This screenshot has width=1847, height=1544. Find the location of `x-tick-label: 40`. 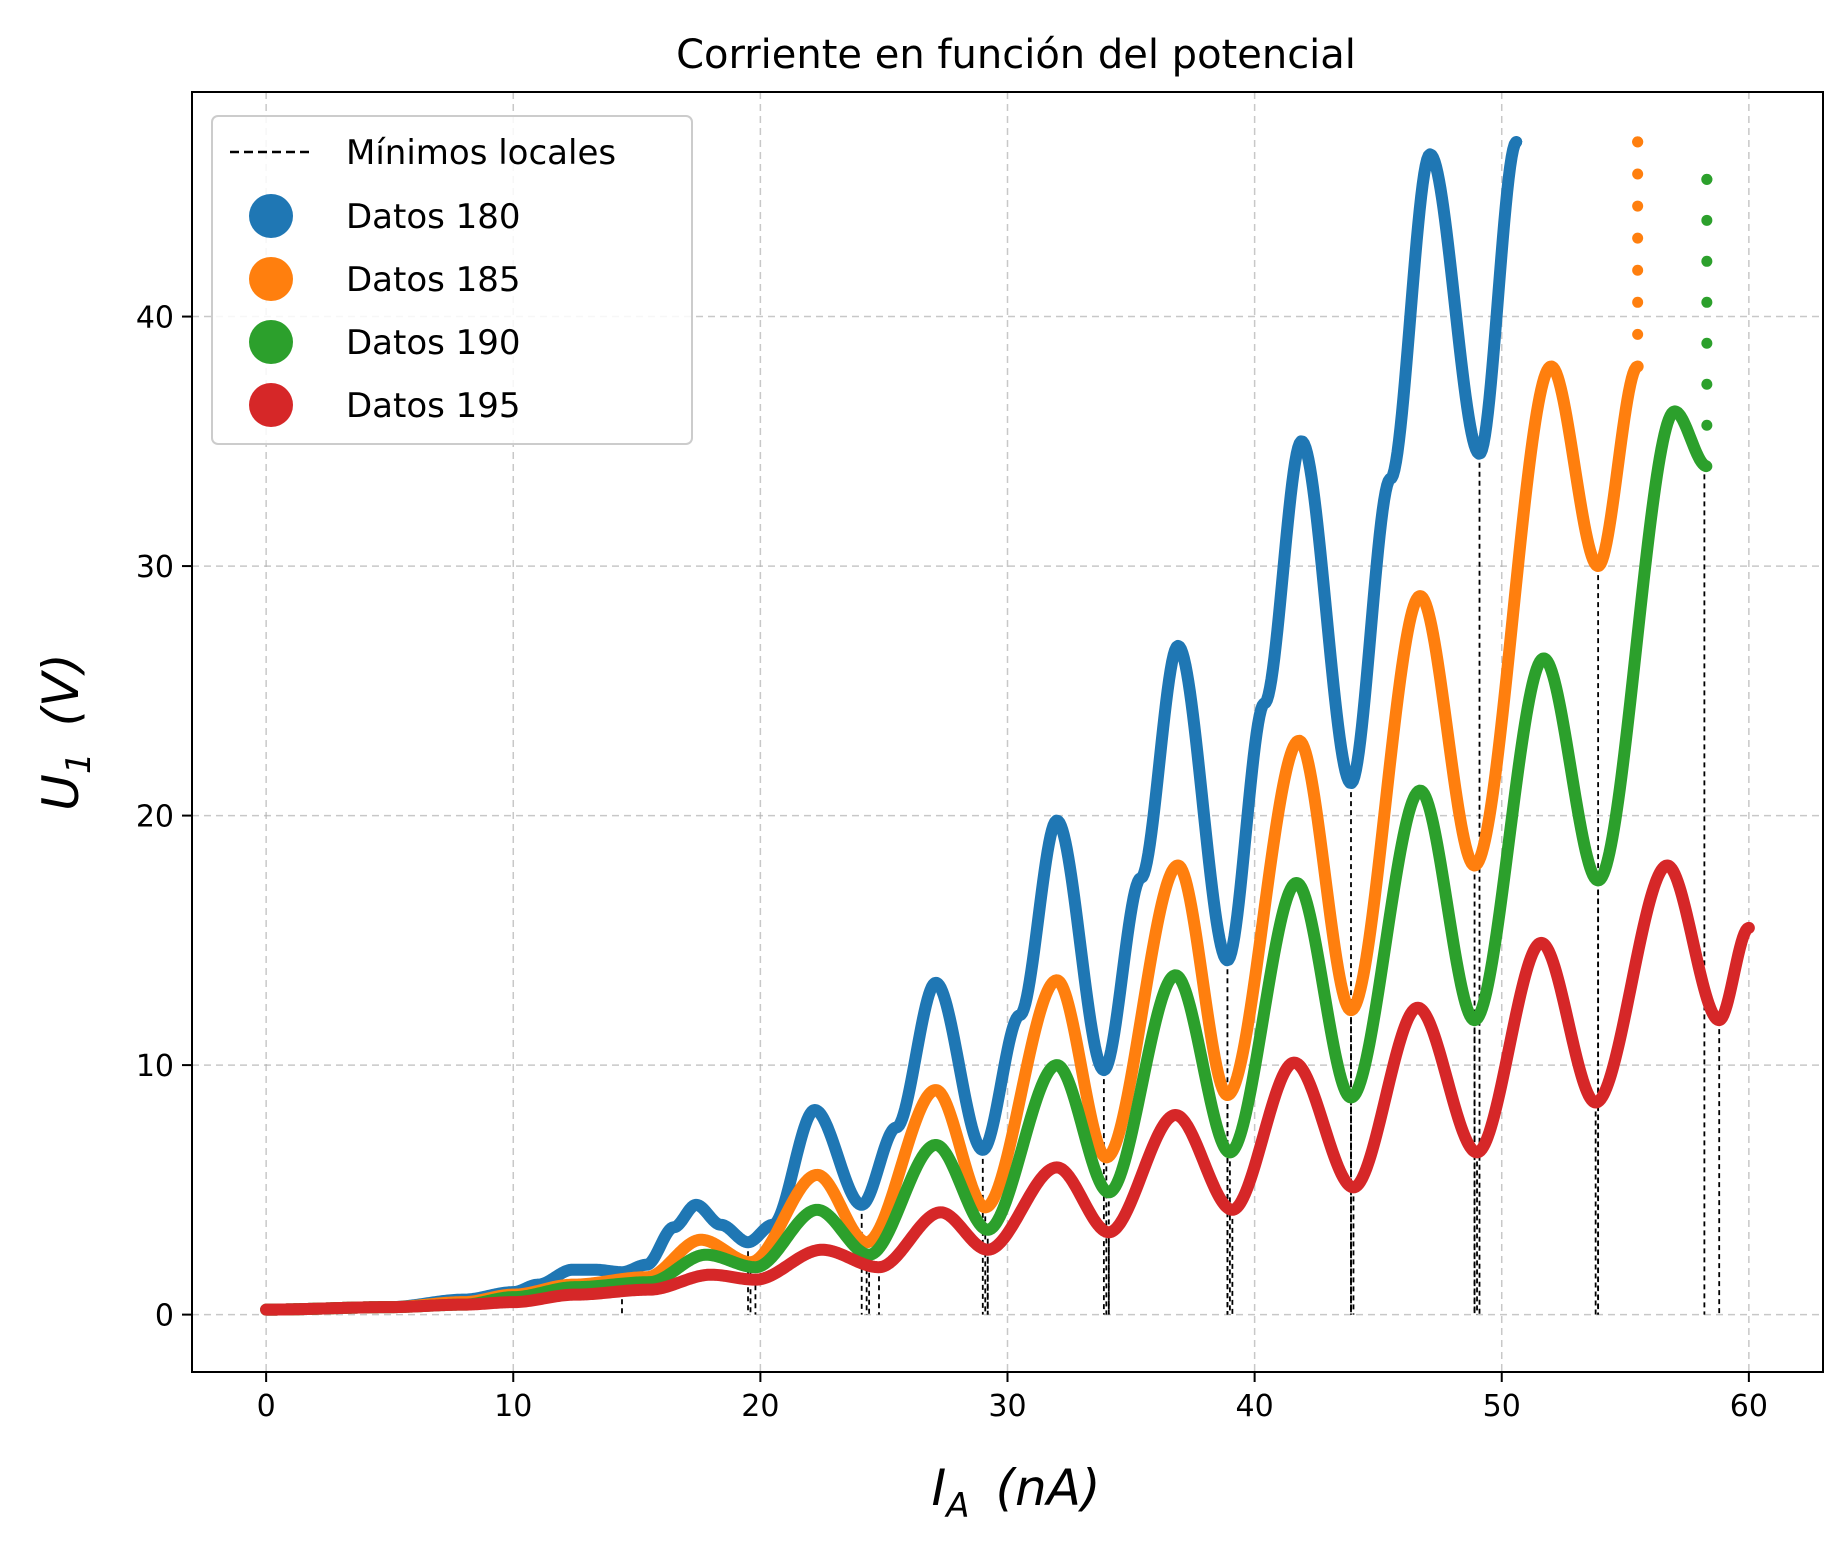

x-tick-label: 40 is located at coordinates (1255, 1406).